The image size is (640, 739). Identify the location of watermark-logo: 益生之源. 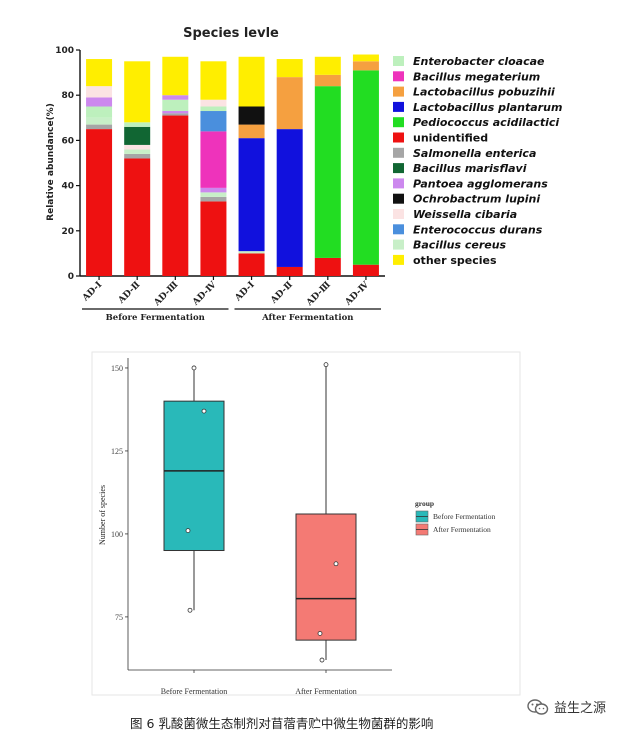
(566, 706).